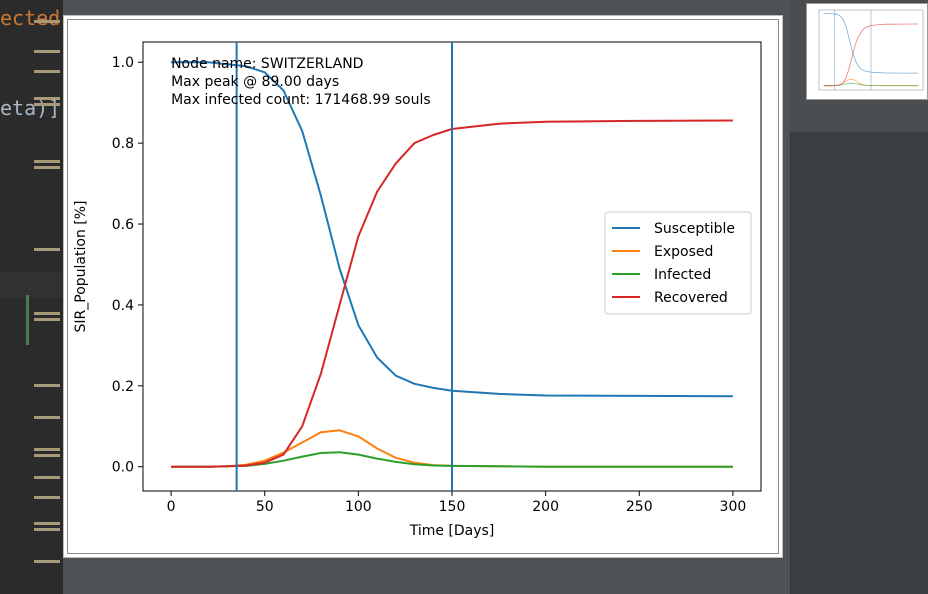 This screenshot has height=594, width=928. I want to click on code-line-fragment: ected, so click(30, 18).